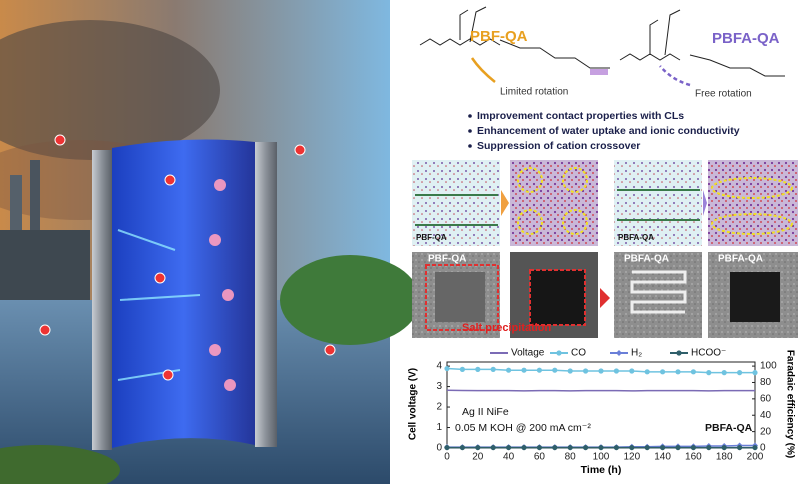 This screenshot has width=800, height=484. What do you see at coordinates (528, 353) in the screenshot?
I see `legend-label: Voltage` at bounding box center [528, 353].